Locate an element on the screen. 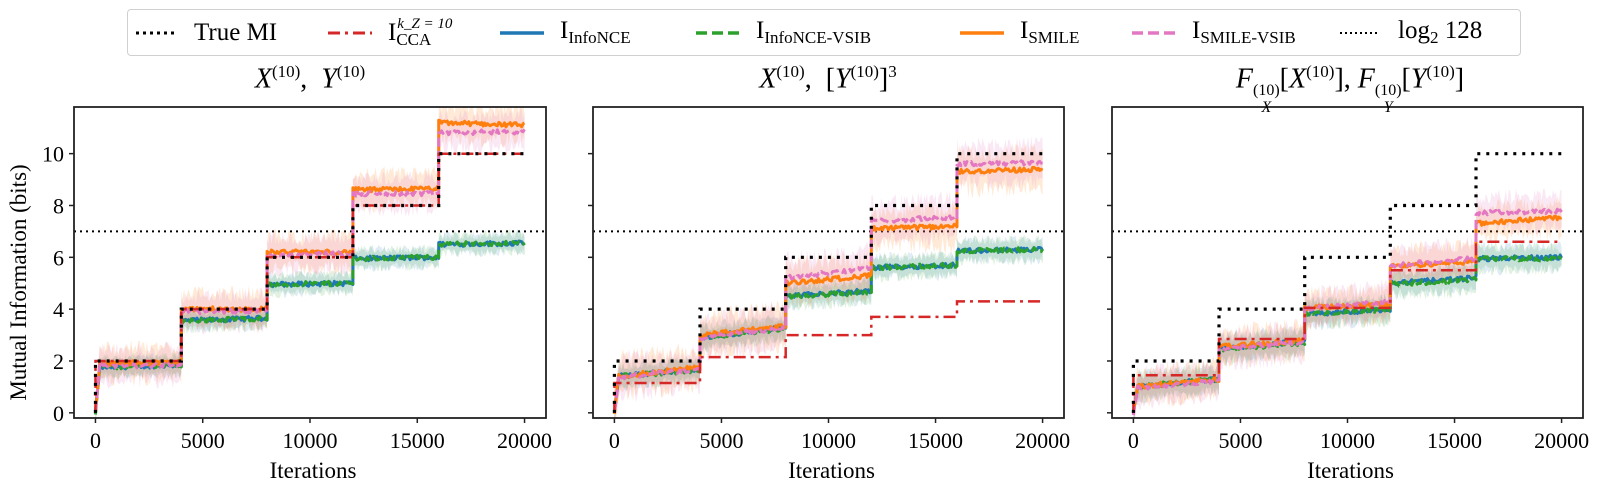 Image resolution: width=1600 pixels, height=486 pixels. legend-item-cca: ICCAk_Z = 10 is located at coordinates (390, 32).